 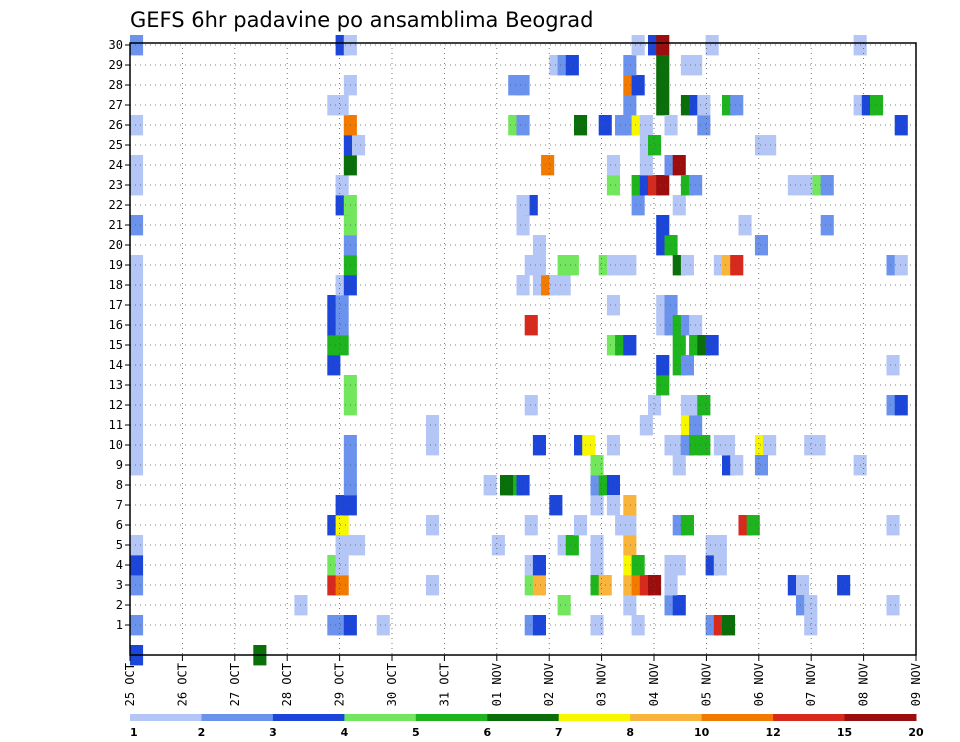 What do you see at coordinates (706, 684) in the screenshot?
I see `xtick-label-11: 05 NOV` at bounding box center [706, 684].